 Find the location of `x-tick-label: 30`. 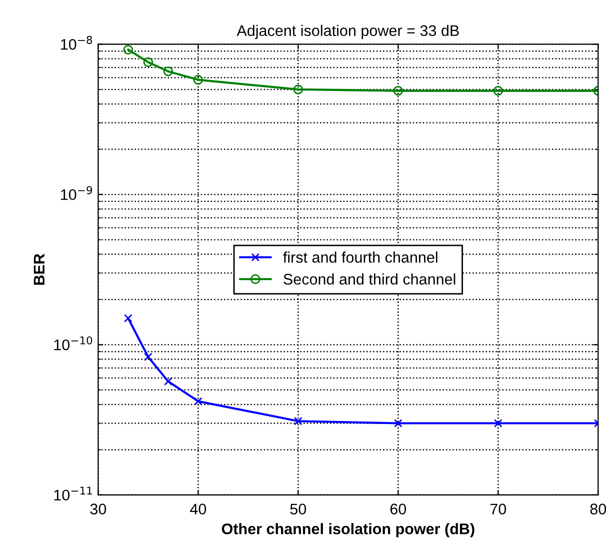

x-tick-label: 30 is located at coordinates (98, 509).